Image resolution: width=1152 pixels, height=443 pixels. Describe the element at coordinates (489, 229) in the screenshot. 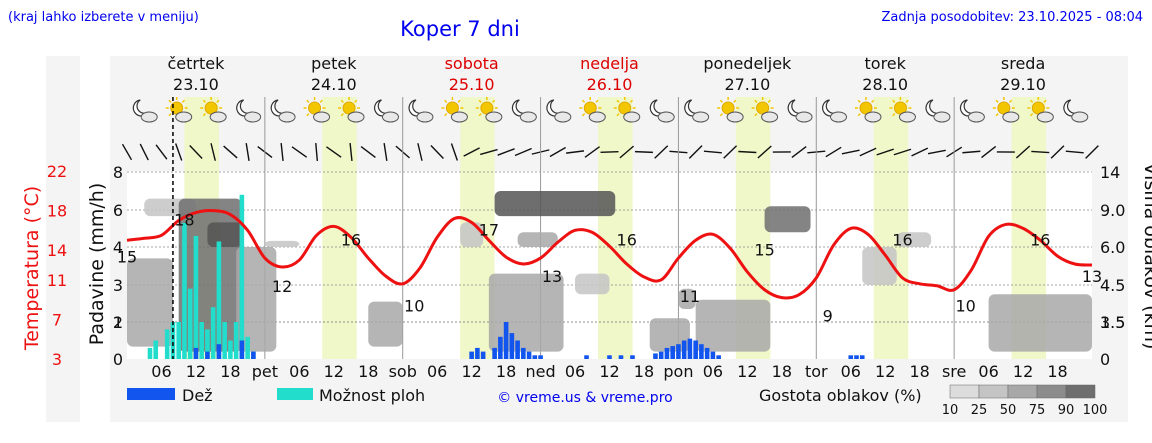

I see `temperature-label: 17` at that location.